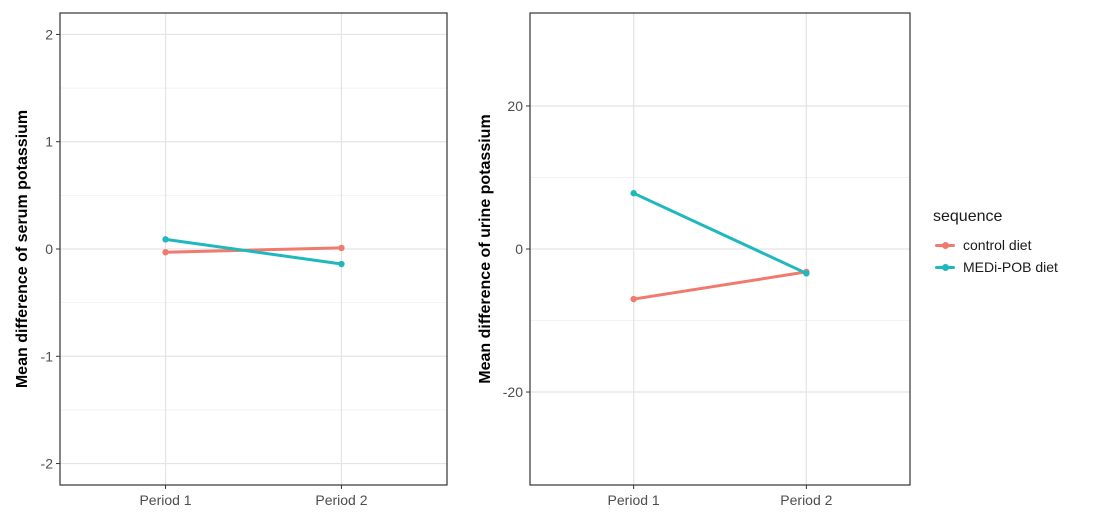 This screenshot has width=1109, height=523. I want to click on legend: sequence control diet MEDi-POB diet, so click(995, 243).